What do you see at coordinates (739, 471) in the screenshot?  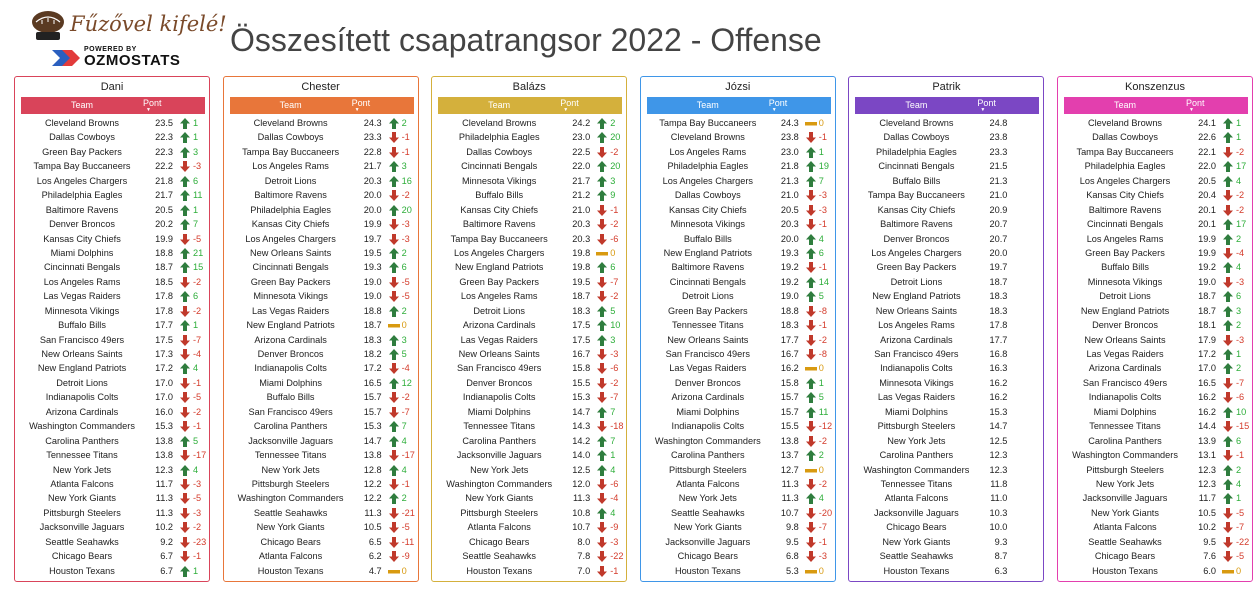 I see `table-row: Pittsburgh Steelers 12.7 0` at bounding box center [739, 471].